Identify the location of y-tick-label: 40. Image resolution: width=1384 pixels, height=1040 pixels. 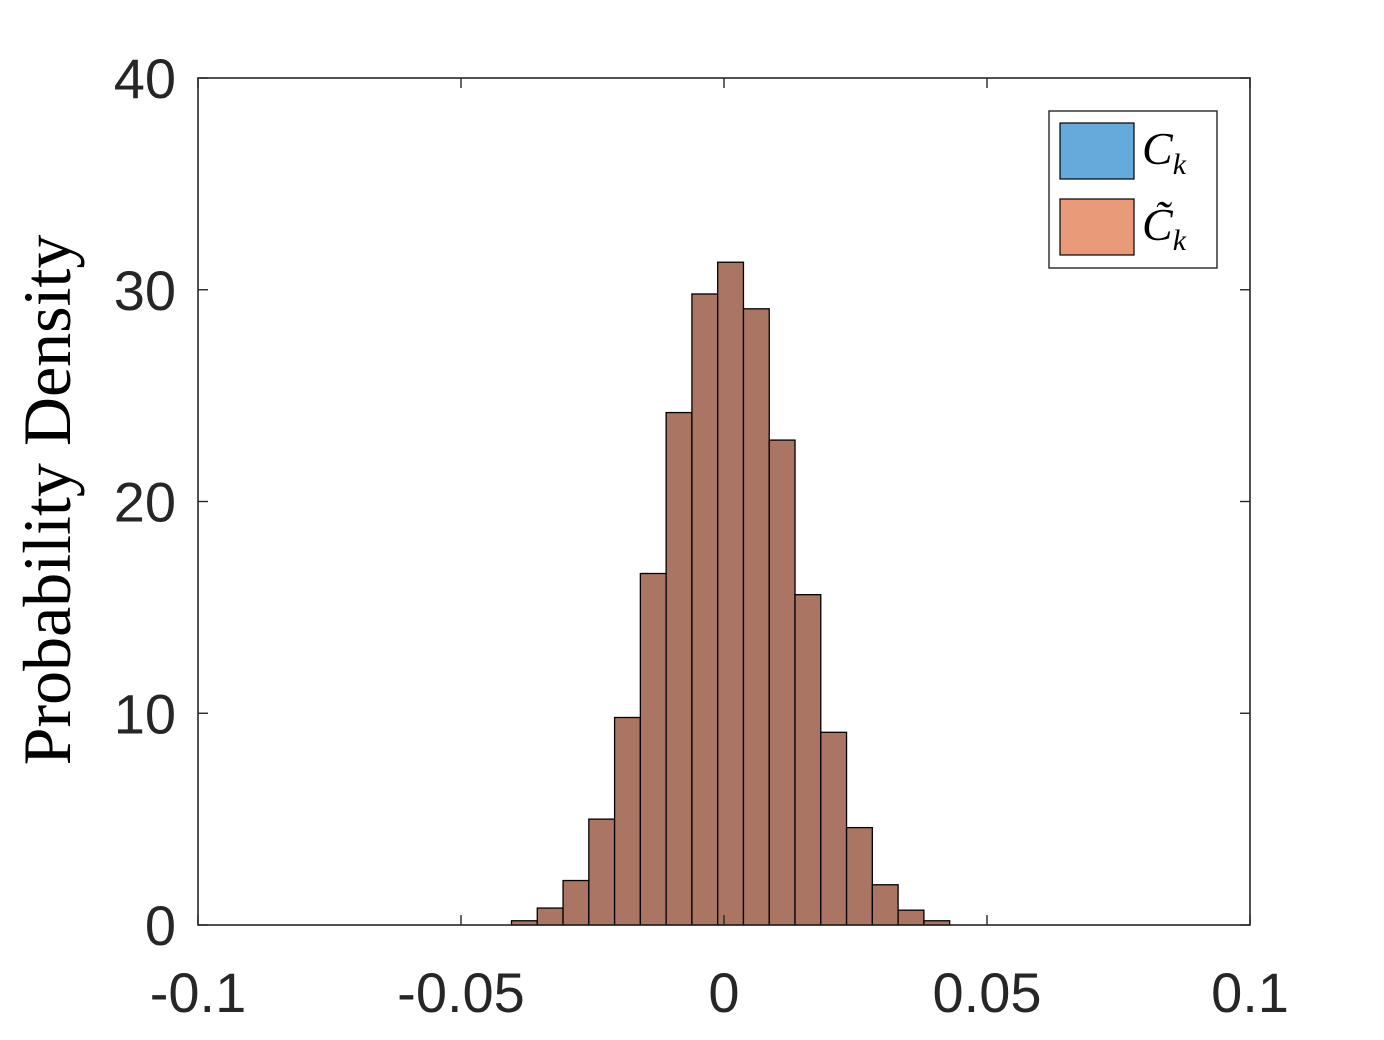
(145, 78).